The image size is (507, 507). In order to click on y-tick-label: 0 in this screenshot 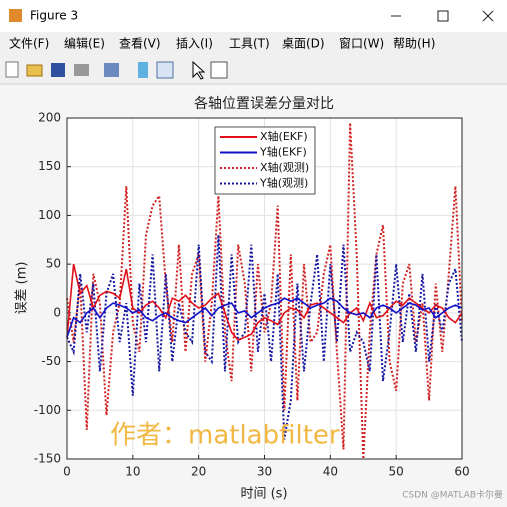, I will do `click(57, 312)`.